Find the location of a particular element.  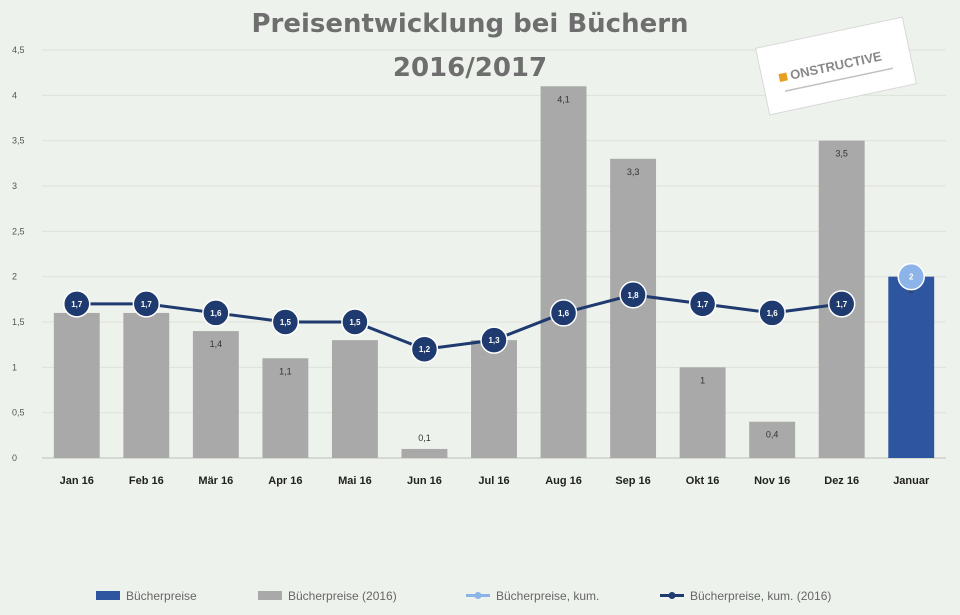

bar-data-label: 3,3 is located at coordinates (633, 172).